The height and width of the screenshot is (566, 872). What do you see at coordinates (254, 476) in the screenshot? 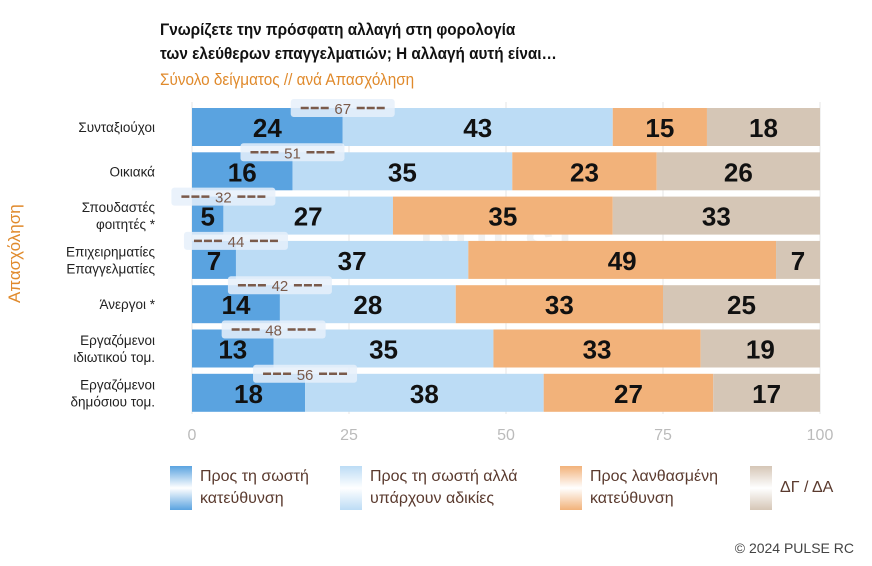
I see `legend-label-line: Προς τη σωστή` at bounding box center [254, 476].